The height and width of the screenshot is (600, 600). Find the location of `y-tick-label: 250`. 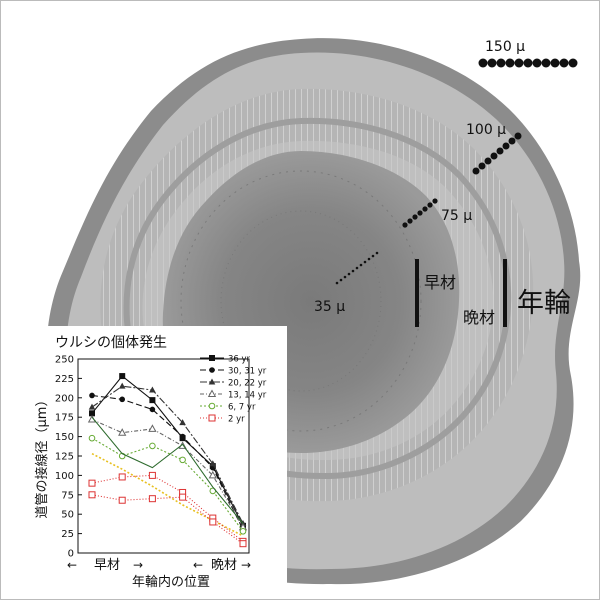

y-tick-label: 250 is located at coordinates (64, 360).